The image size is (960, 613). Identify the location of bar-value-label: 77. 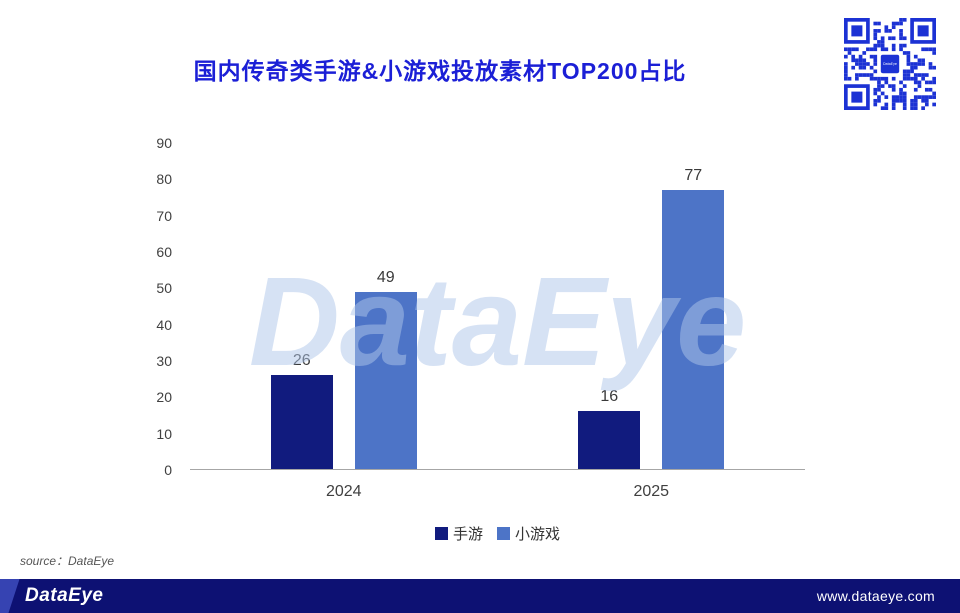
(693, 176).